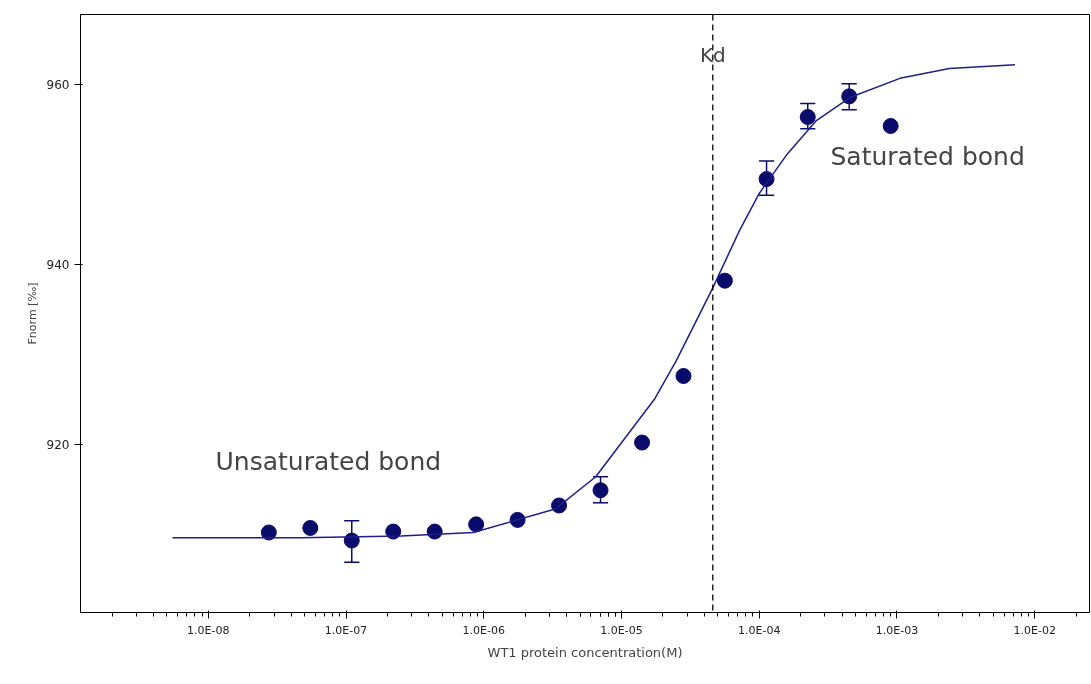  What do you see at coordinates (759, 630) in the screenshot?
I see `x-tick-label: 1.0E-04` at bounding box center [759, 630].